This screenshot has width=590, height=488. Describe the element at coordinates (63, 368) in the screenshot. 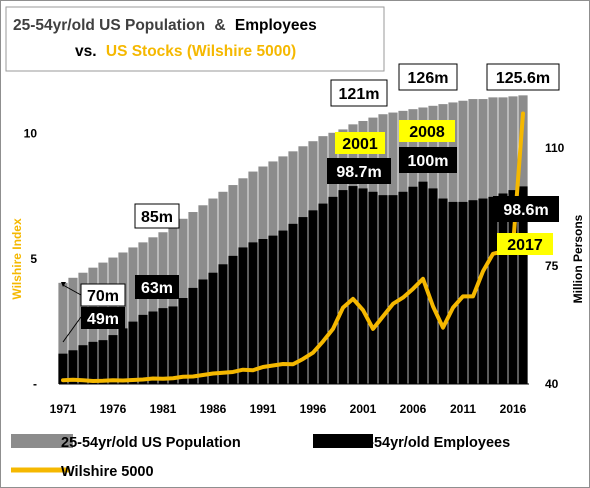

I see `employee-bar-1971` at that location.